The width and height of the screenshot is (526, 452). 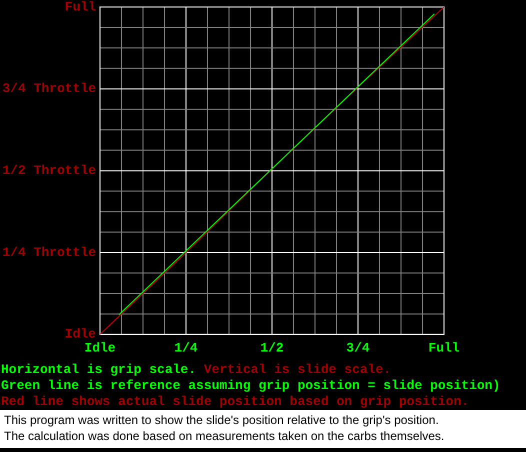 I want to click on text: Horizontal is grip scale., so click(x=98, y=369).